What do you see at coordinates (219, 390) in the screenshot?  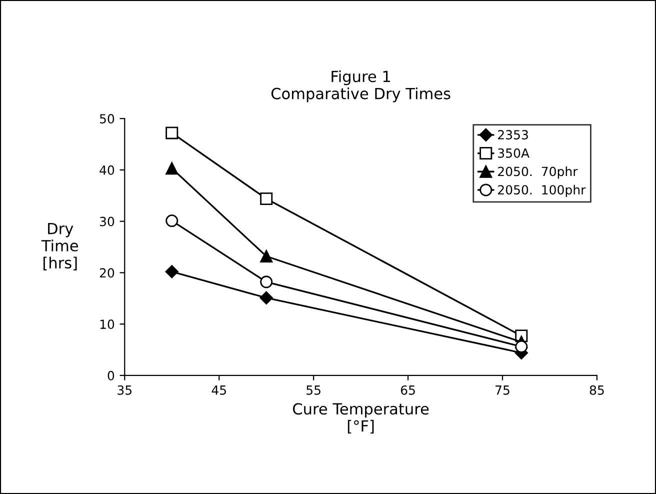 I see `x-tick-label: 45` at bounding box center [219, 390].